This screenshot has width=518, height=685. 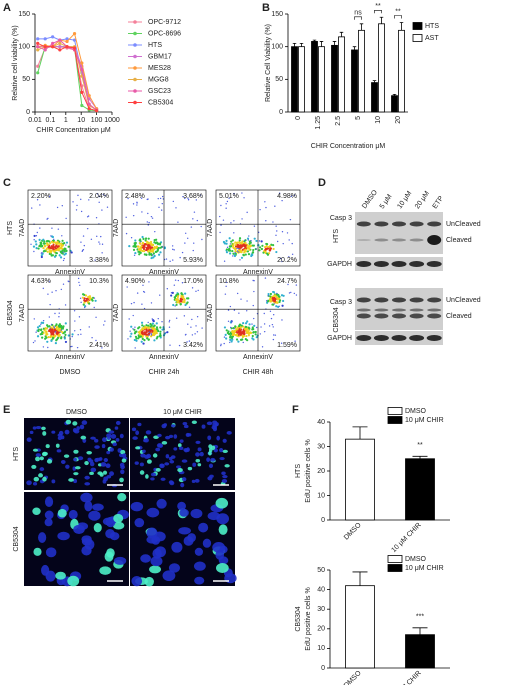 What do you see at coordinates (159, 91) in the screenshot?
I see `legend-label: GSC23` at bounding box center [159, 91].